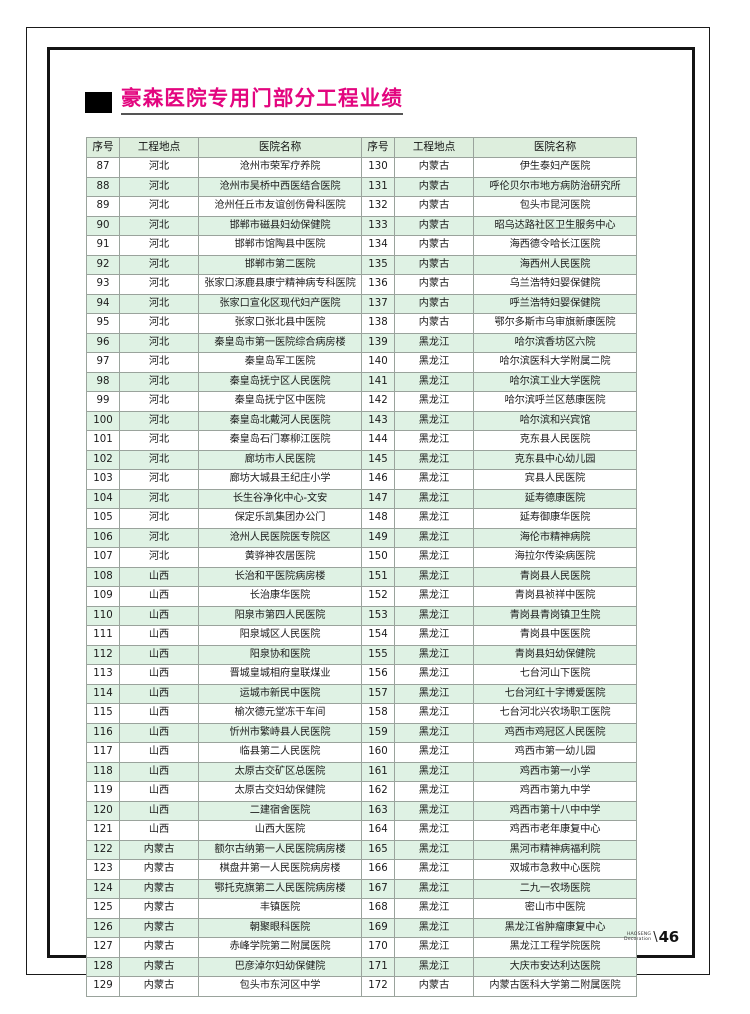 This screenshot has width=750, height=1014. Describe the element at coordinates (103, 966) in the screenshot. I see `cell-no-left: 128` at that location.